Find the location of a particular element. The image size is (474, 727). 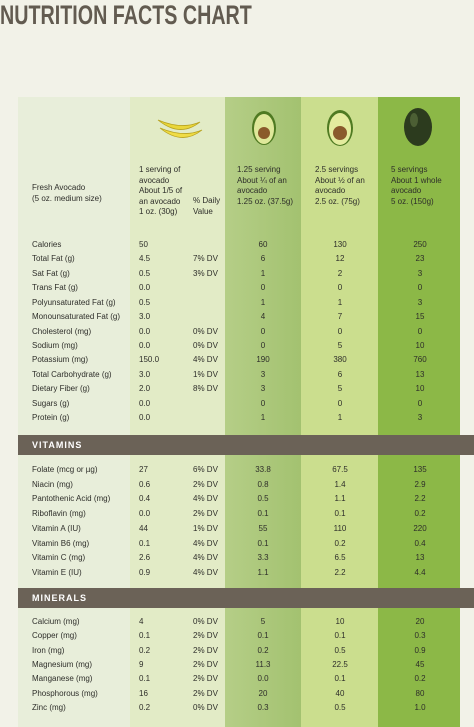

cell-value: 4% DV is located at coordinates (205, 558).